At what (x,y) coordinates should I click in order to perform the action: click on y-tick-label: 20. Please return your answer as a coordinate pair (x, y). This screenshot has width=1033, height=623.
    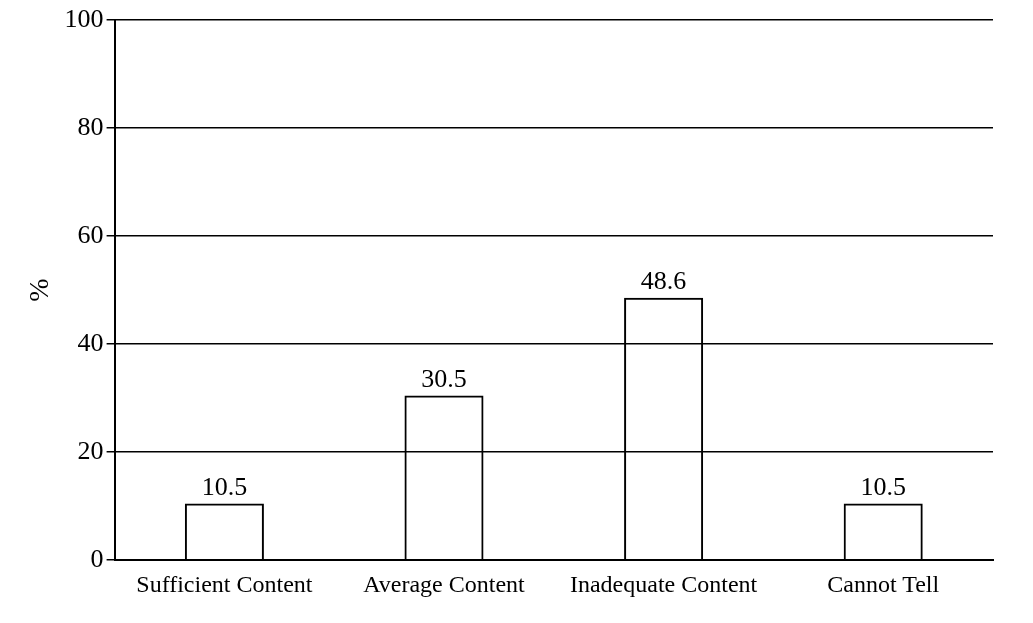
    Looking at the image, I should click on (90, 450).